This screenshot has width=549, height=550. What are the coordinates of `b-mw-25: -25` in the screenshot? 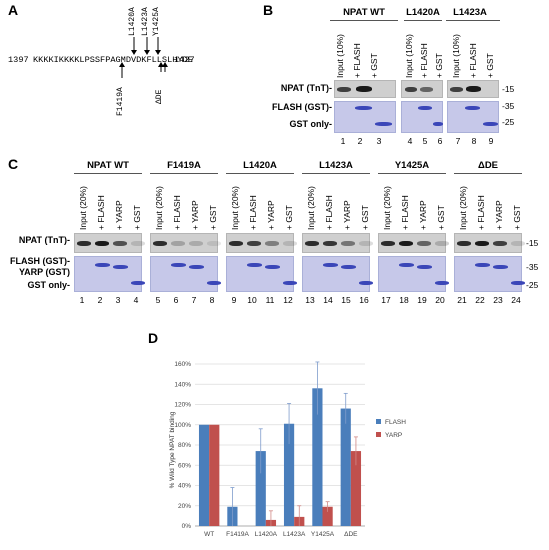 It's located at (508, 122).